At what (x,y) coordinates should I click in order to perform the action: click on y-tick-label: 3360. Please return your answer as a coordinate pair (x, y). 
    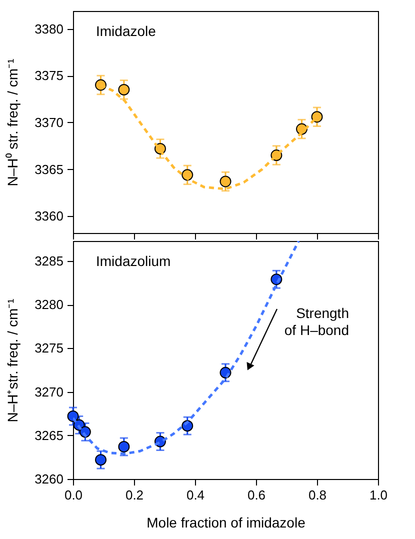
    Looking at the image, I should click on (49, 216).